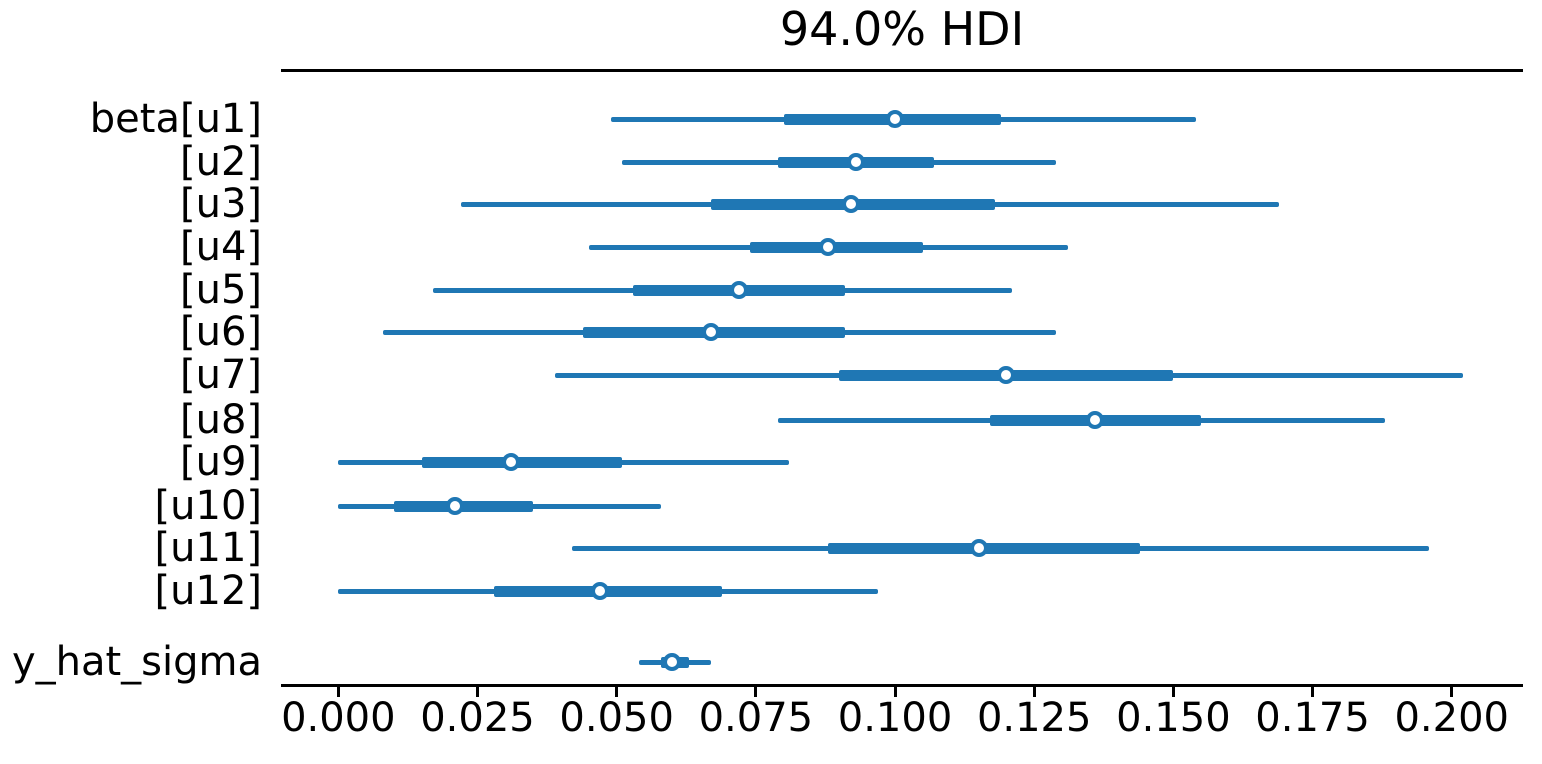 The image size is (1542, 764). What do you see at coordinates (1451, 718) in the screenshot?
I see `x-axis-tick-label: 0.200` at bounding box center [1451, 718].